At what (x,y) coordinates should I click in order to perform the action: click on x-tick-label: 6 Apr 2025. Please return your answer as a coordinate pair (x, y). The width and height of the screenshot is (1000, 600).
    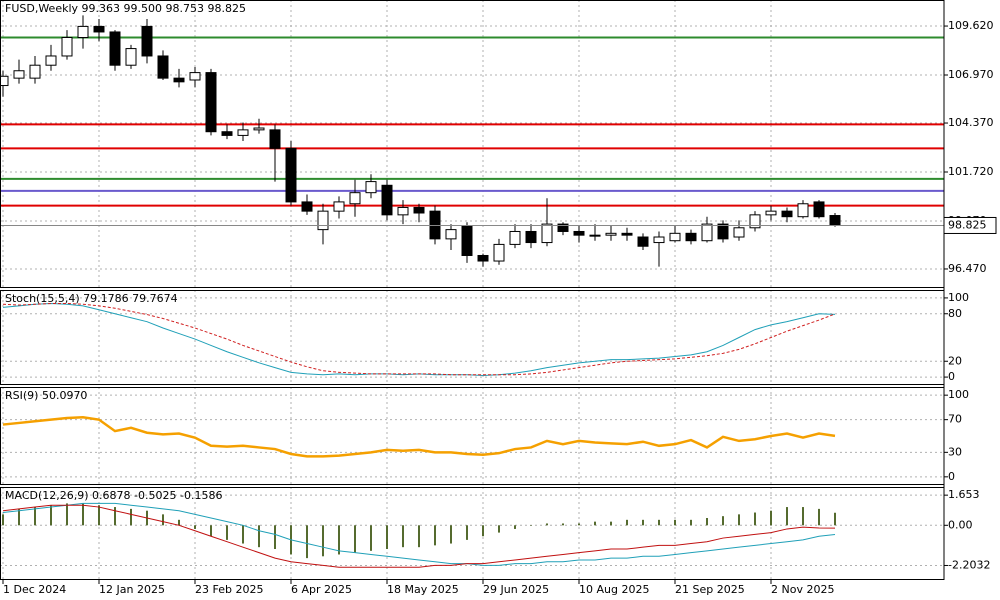
    Looking at the image, I should click on (321, 589).